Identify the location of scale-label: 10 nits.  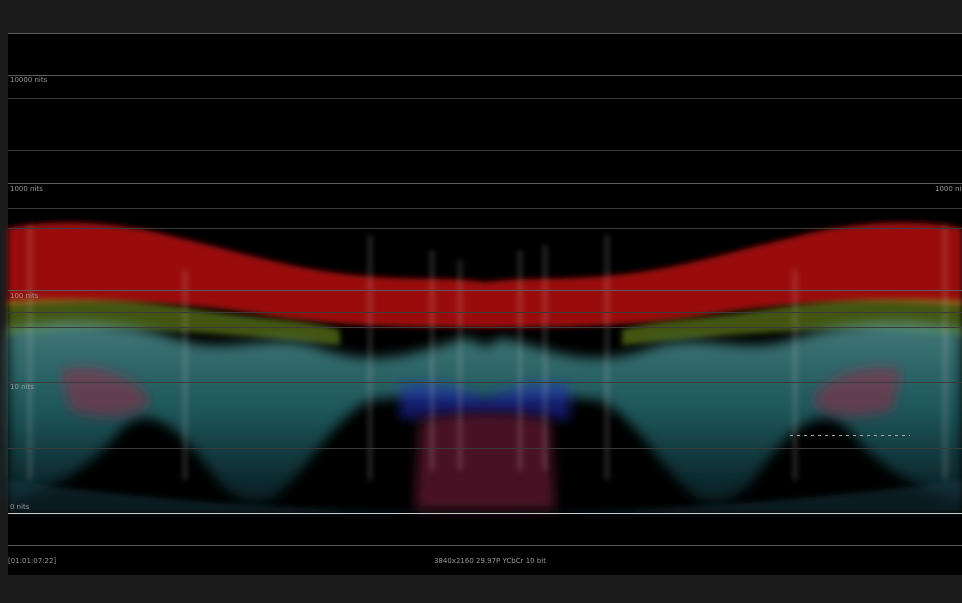
(22, 387).